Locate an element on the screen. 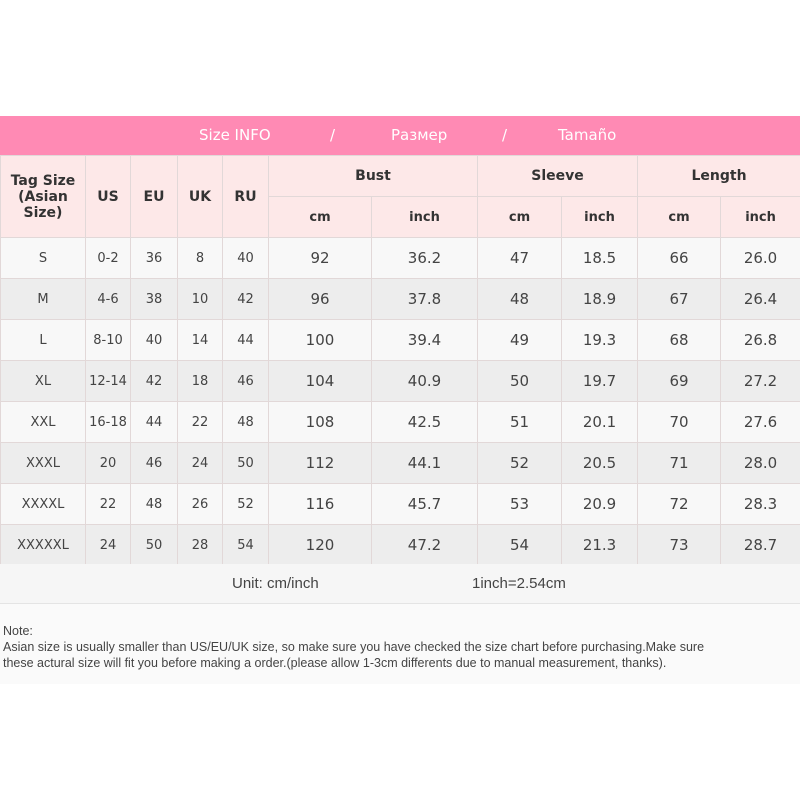 Image resolution: width=800 pixels, height=800 pixels. cell-eu: 36 is located at coordinates (154, 258).